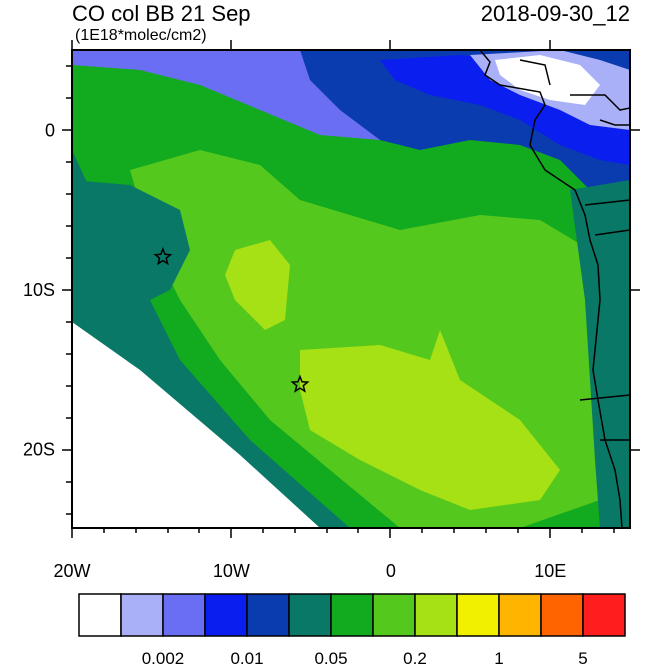  I want to click on datetime-label: 2018-09-30_12, so click(555, 13).